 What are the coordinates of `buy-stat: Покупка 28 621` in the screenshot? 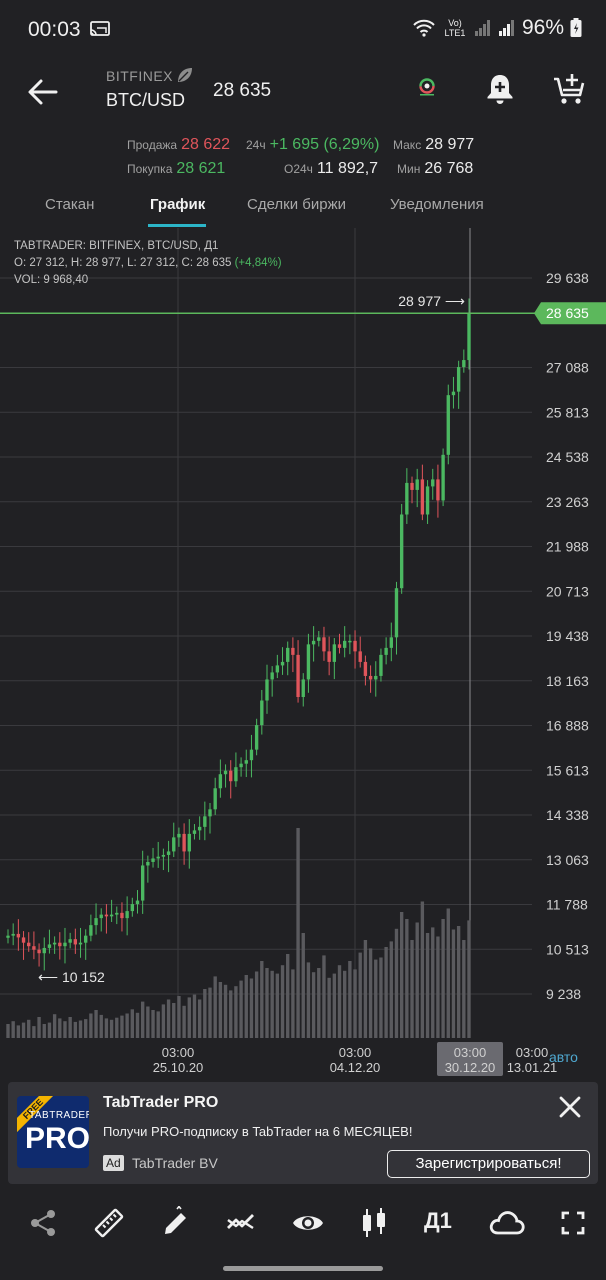 It's located at (176, 169).